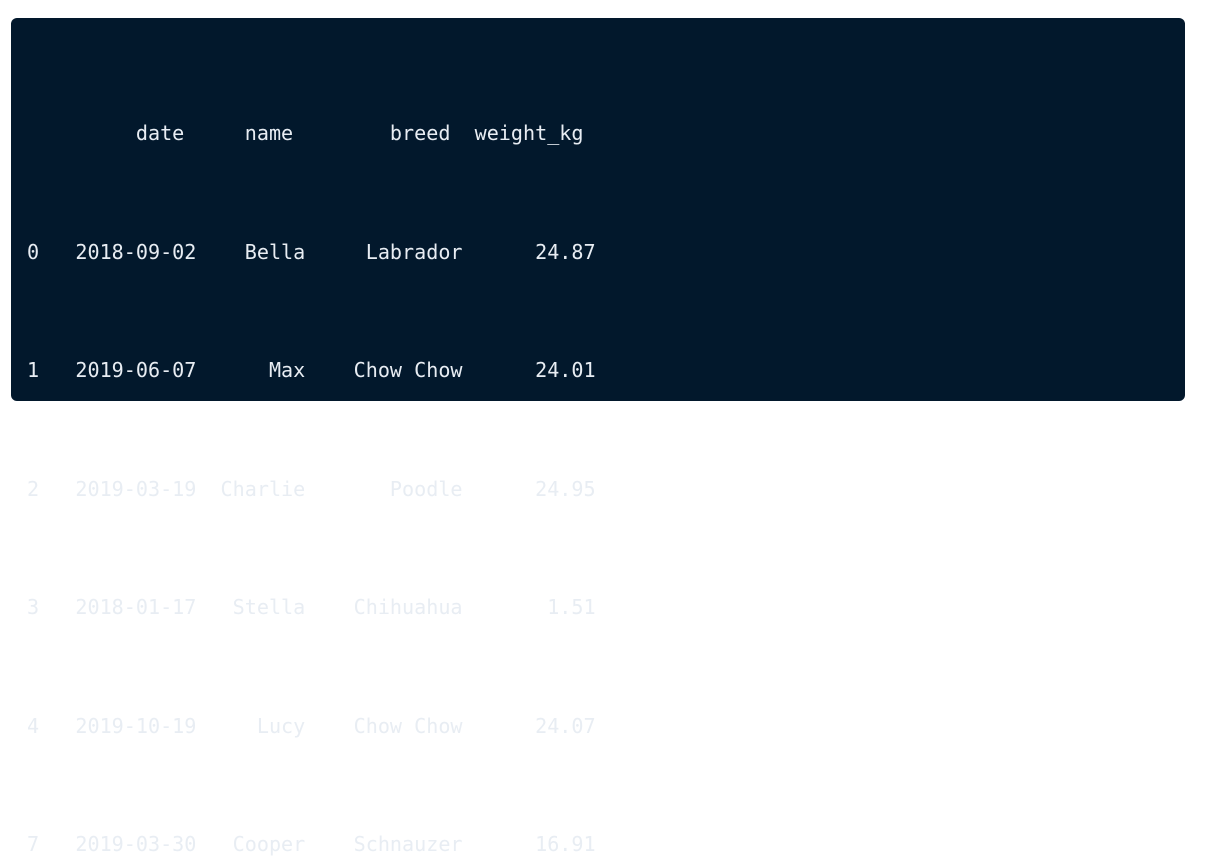 The image size is (1208, 858). Describe the element at coordinates (311, 370) in the screenshot. I see `table-row: 1 2019-06-07 Max Chow Chow 24.01` at that location.